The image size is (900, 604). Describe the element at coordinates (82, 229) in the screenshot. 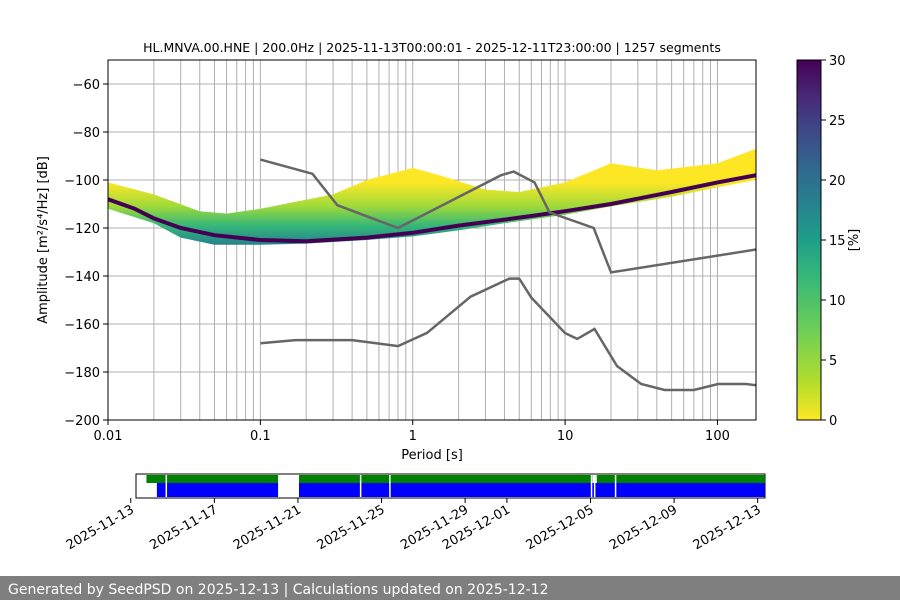

I see `y-tick-label: −120` at that location.